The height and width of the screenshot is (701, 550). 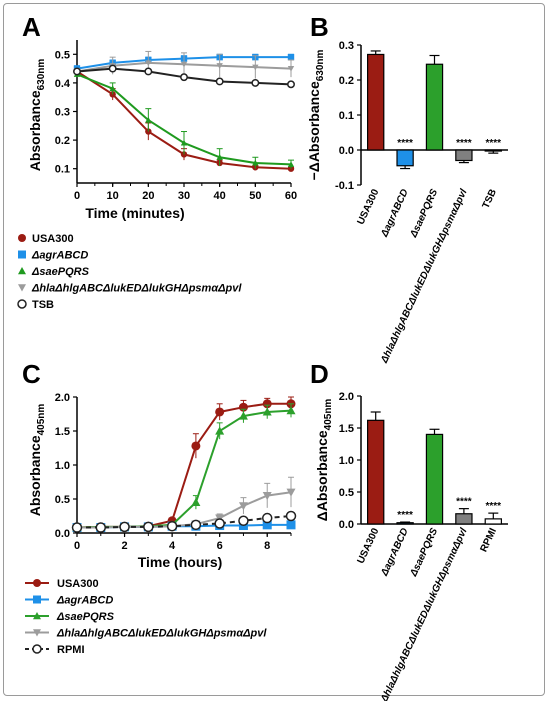 I want to click on panel-a-x-tick-label: 50, so click(x=255, y=196).